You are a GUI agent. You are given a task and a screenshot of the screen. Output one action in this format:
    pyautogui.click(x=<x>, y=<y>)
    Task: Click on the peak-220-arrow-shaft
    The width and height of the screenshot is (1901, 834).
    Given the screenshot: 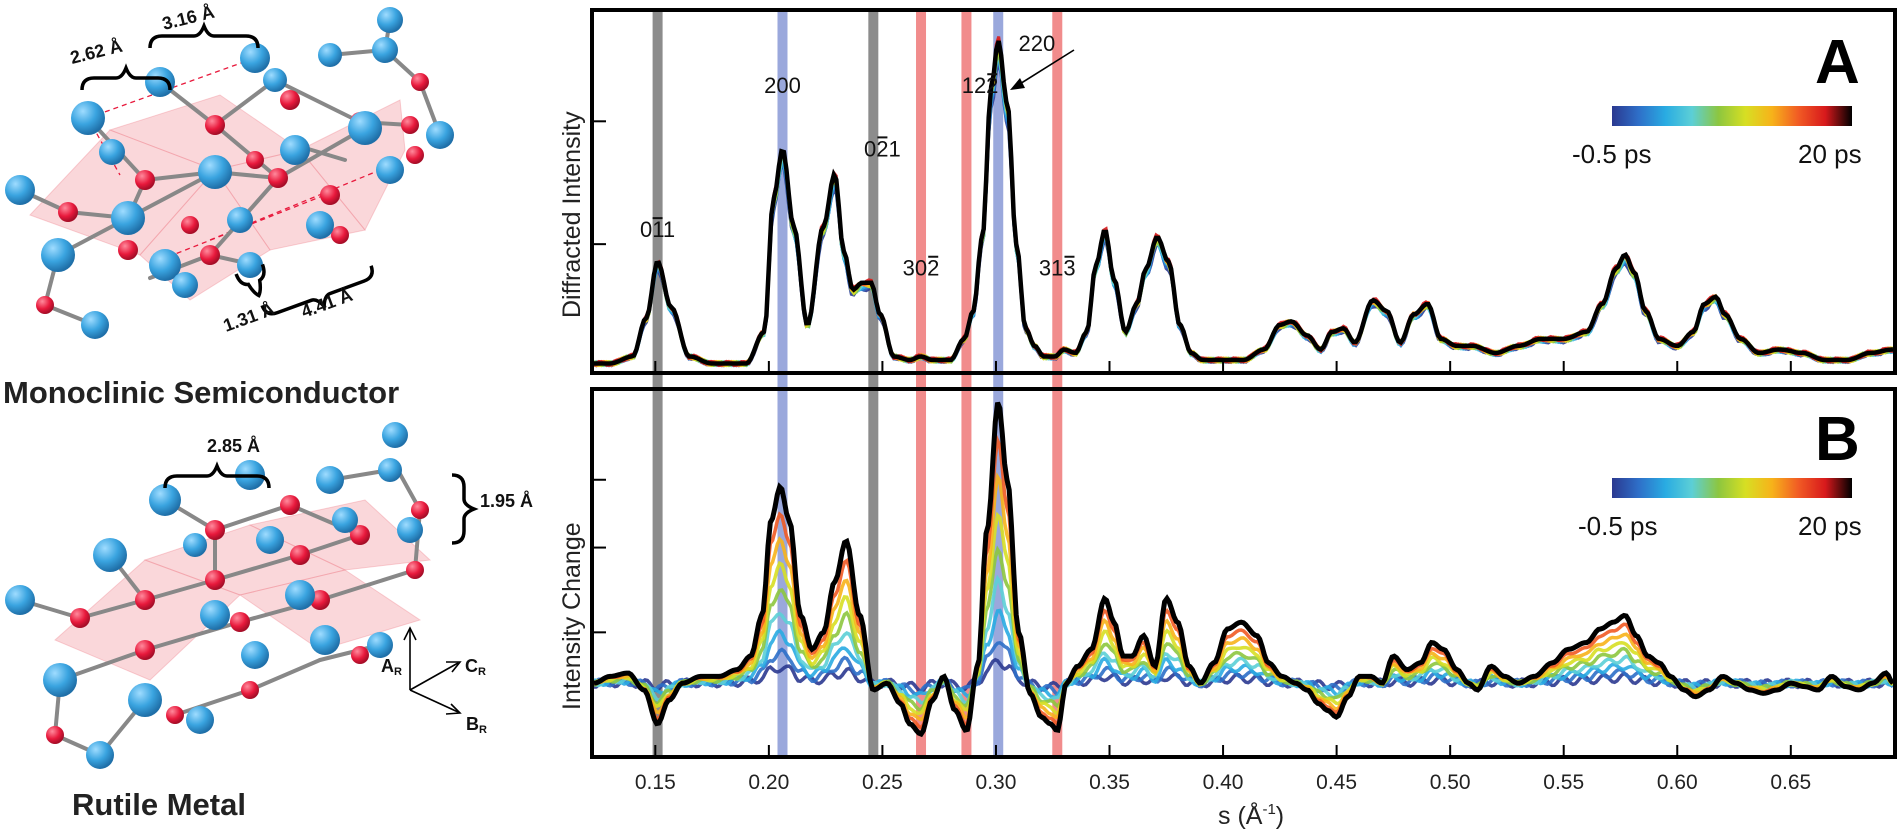 What is the action you would take?
    pyautogui.click(x=1044, y=68)
    